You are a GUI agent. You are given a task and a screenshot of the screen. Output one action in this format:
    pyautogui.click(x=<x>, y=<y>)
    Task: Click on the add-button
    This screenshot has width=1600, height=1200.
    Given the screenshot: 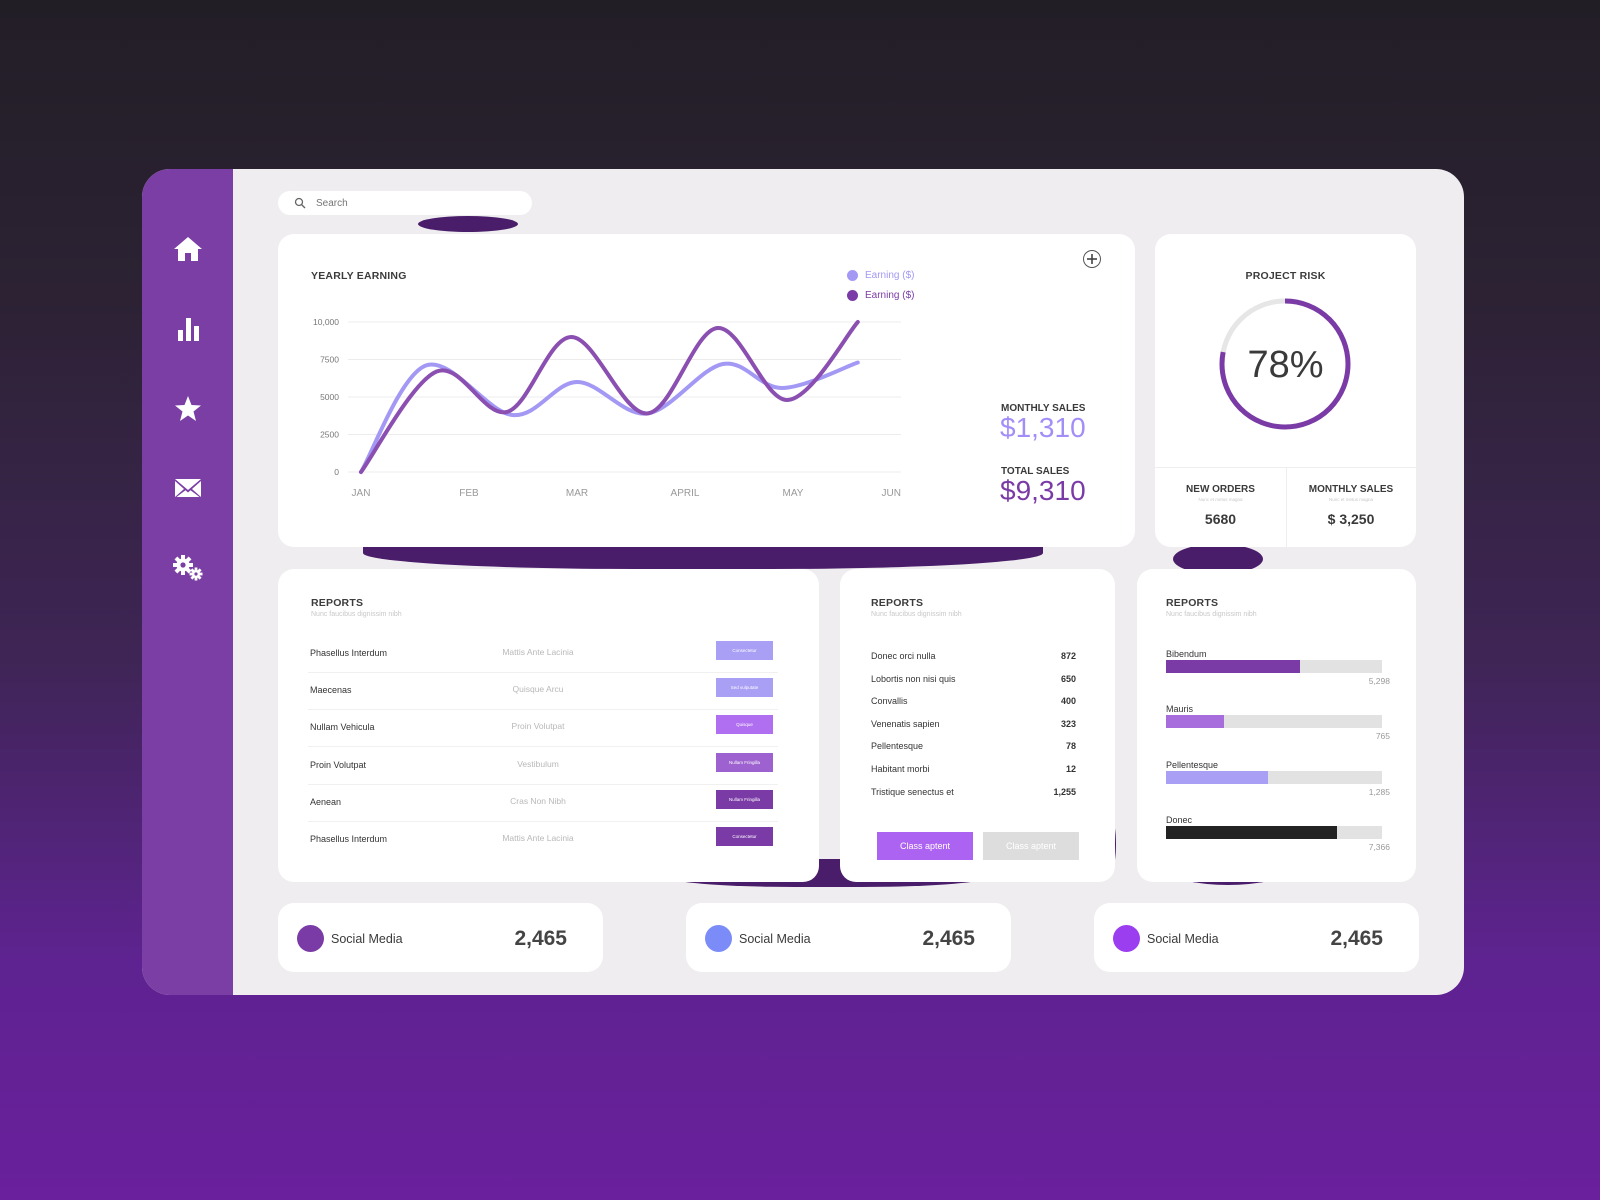 What is the action you would take?
    pyautogui.click(x=1092, y=259)
    